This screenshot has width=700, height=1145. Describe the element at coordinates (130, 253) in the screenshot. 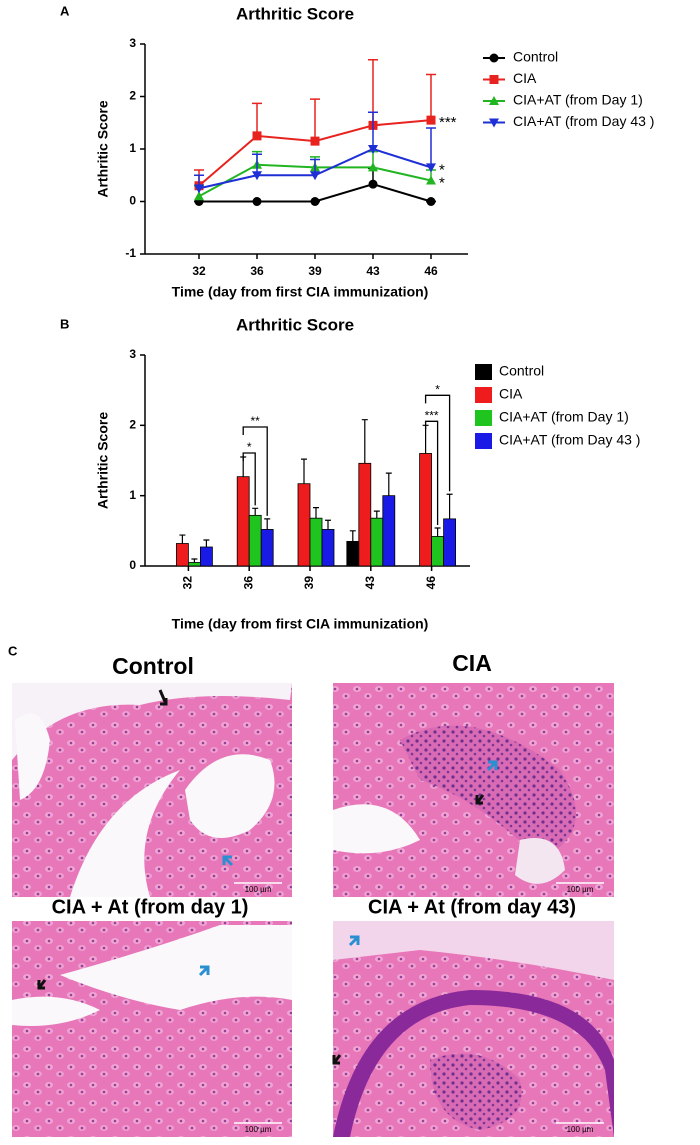

I see `y-tick-label: -1` at that location.